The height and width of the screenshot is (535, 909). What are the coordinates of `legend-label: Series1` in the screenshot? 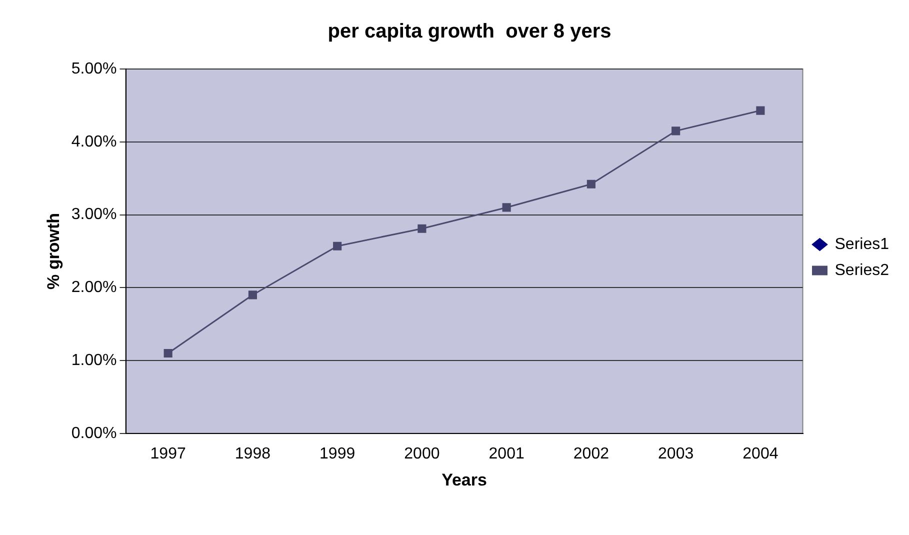 It's located at (862, 244).